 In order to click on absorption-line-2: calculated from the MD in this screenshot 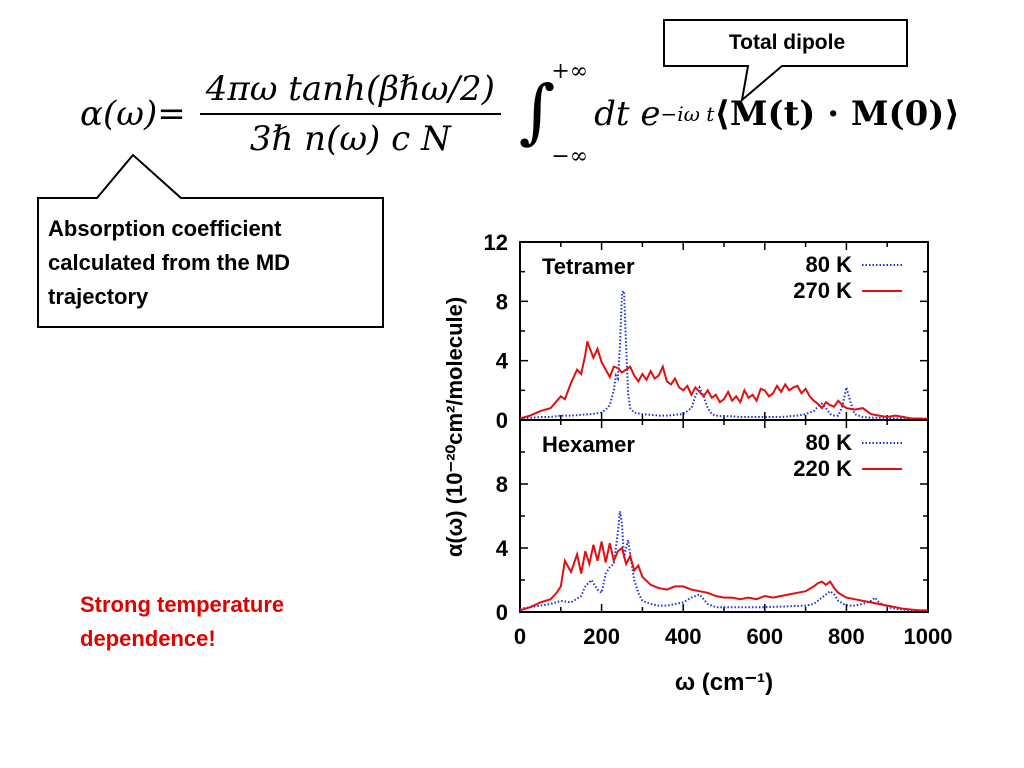, I will do `click(169, 262)`.